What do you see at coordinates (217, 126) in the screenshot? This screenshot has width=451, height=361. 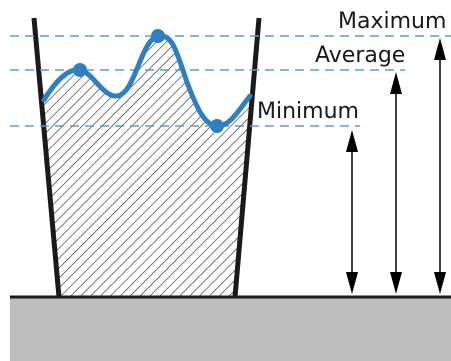 I see `minimum-point-marker` at bounding box center [217, 126].